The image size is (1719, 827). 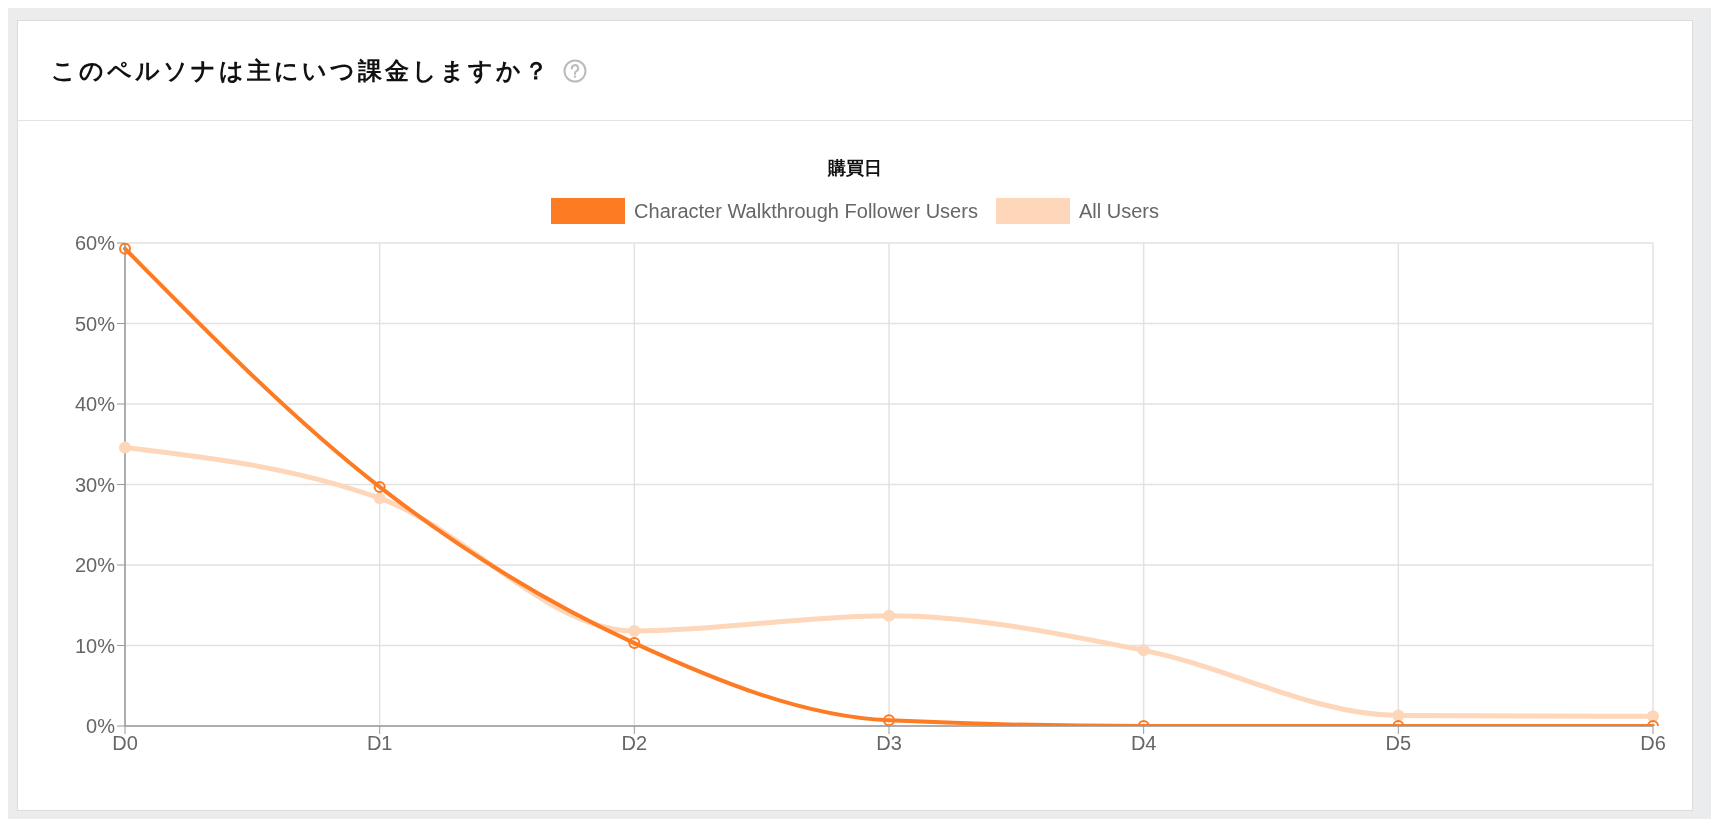 What do you see at coordinates (1398, 743) in the screenshot?
I see `x-tick-label: D5` at bounding box center [1398, 743].